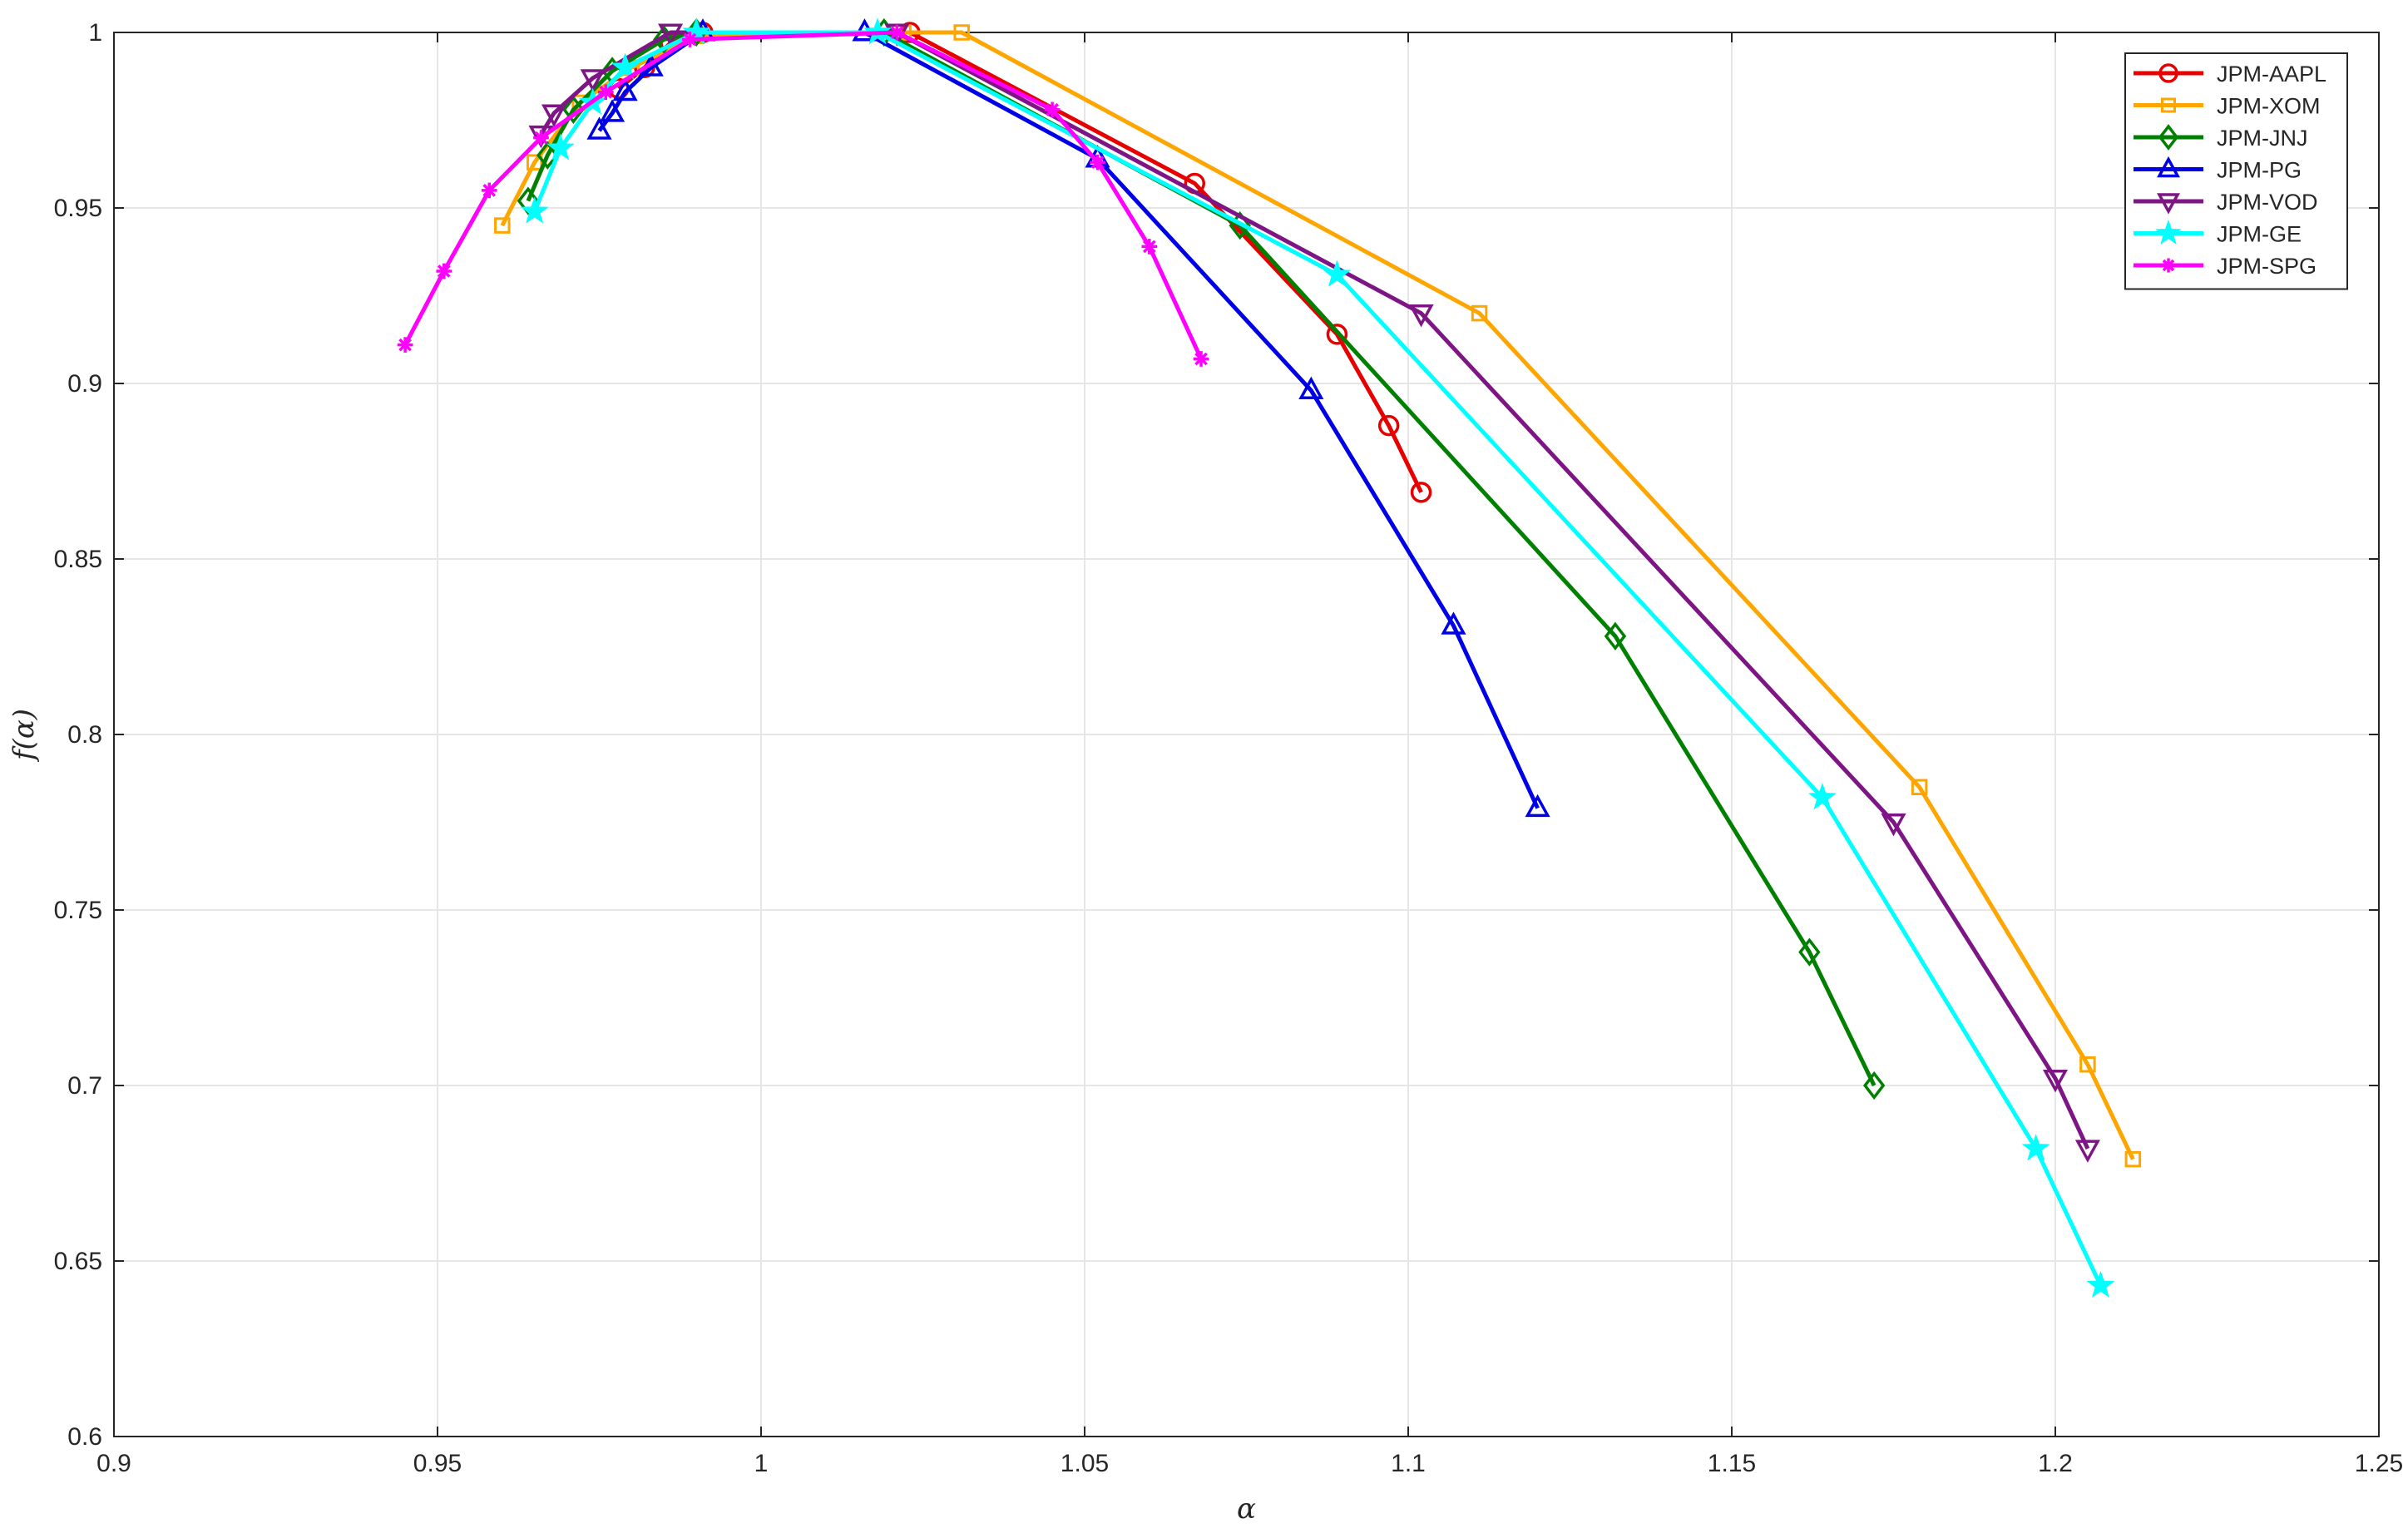  Describe the element at coordinates (2271, 74) in the screenshot. I see `legend-label: JPM-AAPL` at that location.